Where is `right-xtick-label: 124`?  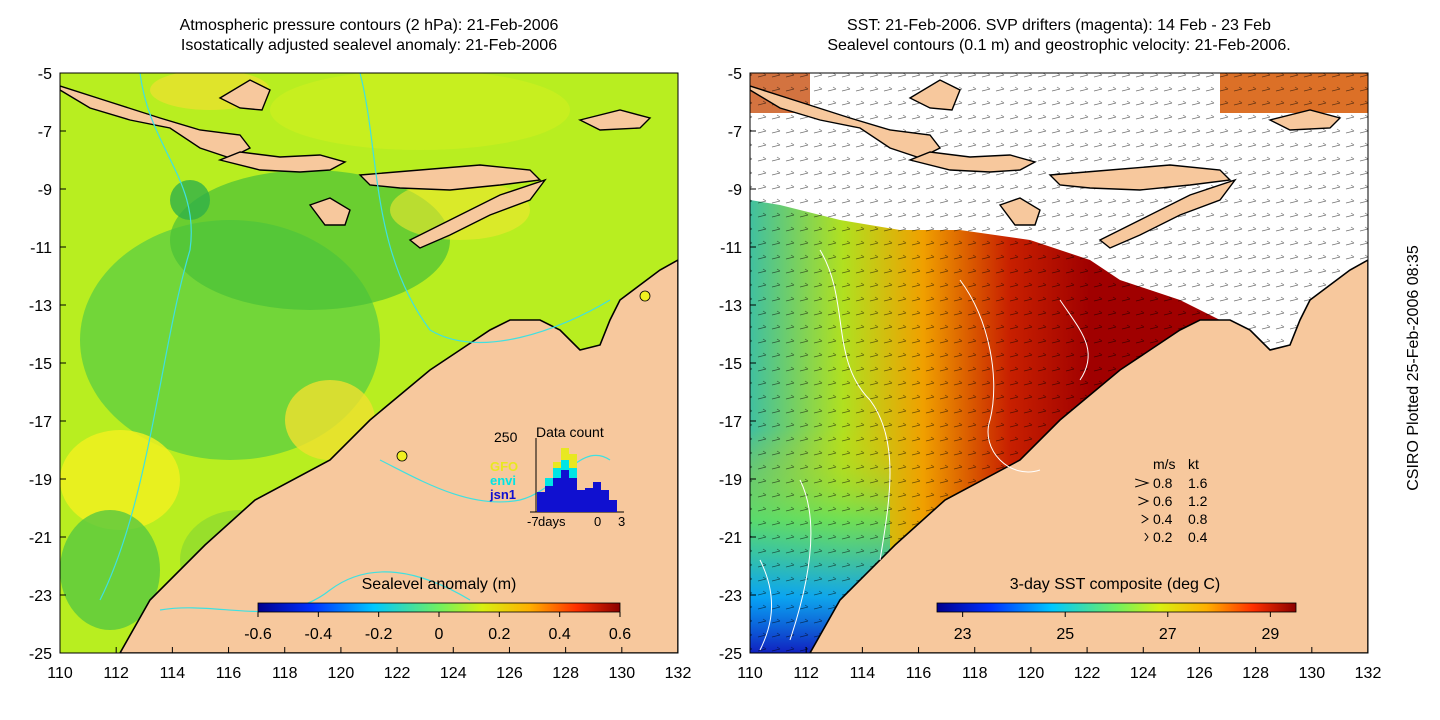 right-xtick-label: 124 is located at coordinates (1143, 673).